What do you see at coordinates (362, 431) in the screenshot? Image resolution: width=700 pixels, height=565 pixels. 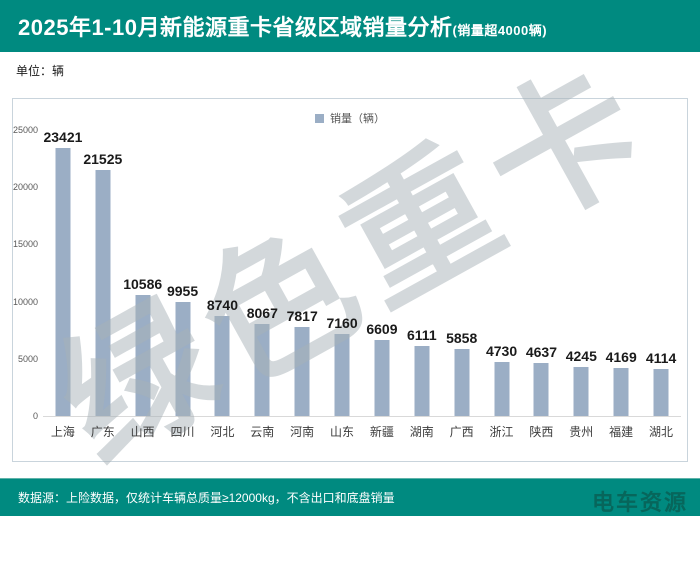 I see `x-axis-labels: 上海 广东 山西 四川 河北 云南 河南 山东 新疆 湖南 广西 浙江 陕西 贵州 福建 湖北` at bounding box center [362, 431].